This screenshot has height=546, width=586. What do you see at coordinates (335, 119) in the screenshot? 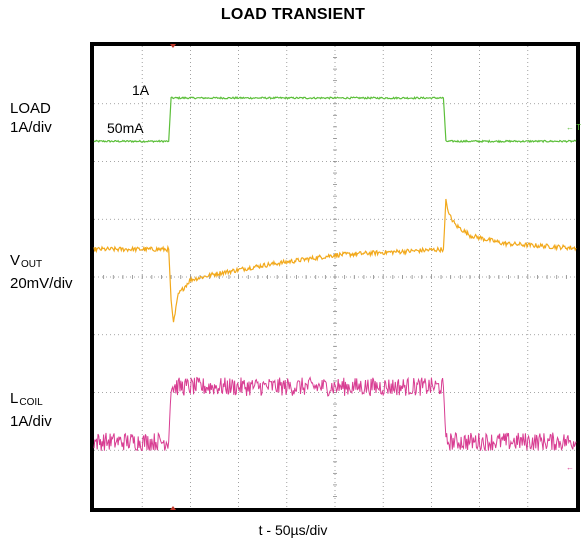
I see `trace-load` at bounding box center [335, 119].